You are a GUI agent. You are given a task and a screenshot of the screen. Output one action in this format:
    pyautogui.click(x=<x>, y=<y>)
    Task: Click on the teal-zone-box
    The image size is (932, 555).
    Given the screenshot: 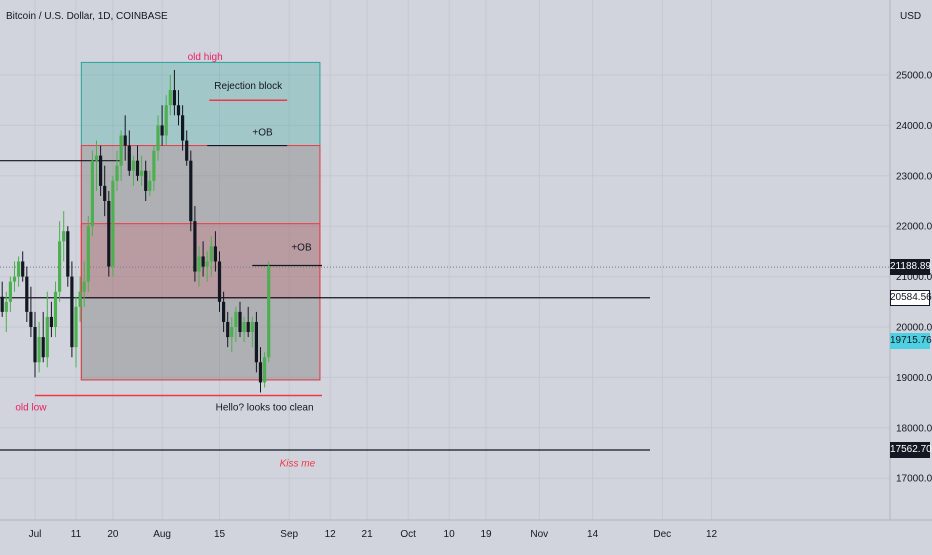 What is the action you would take?
    pyautogui.click(x=200, y=221)
    